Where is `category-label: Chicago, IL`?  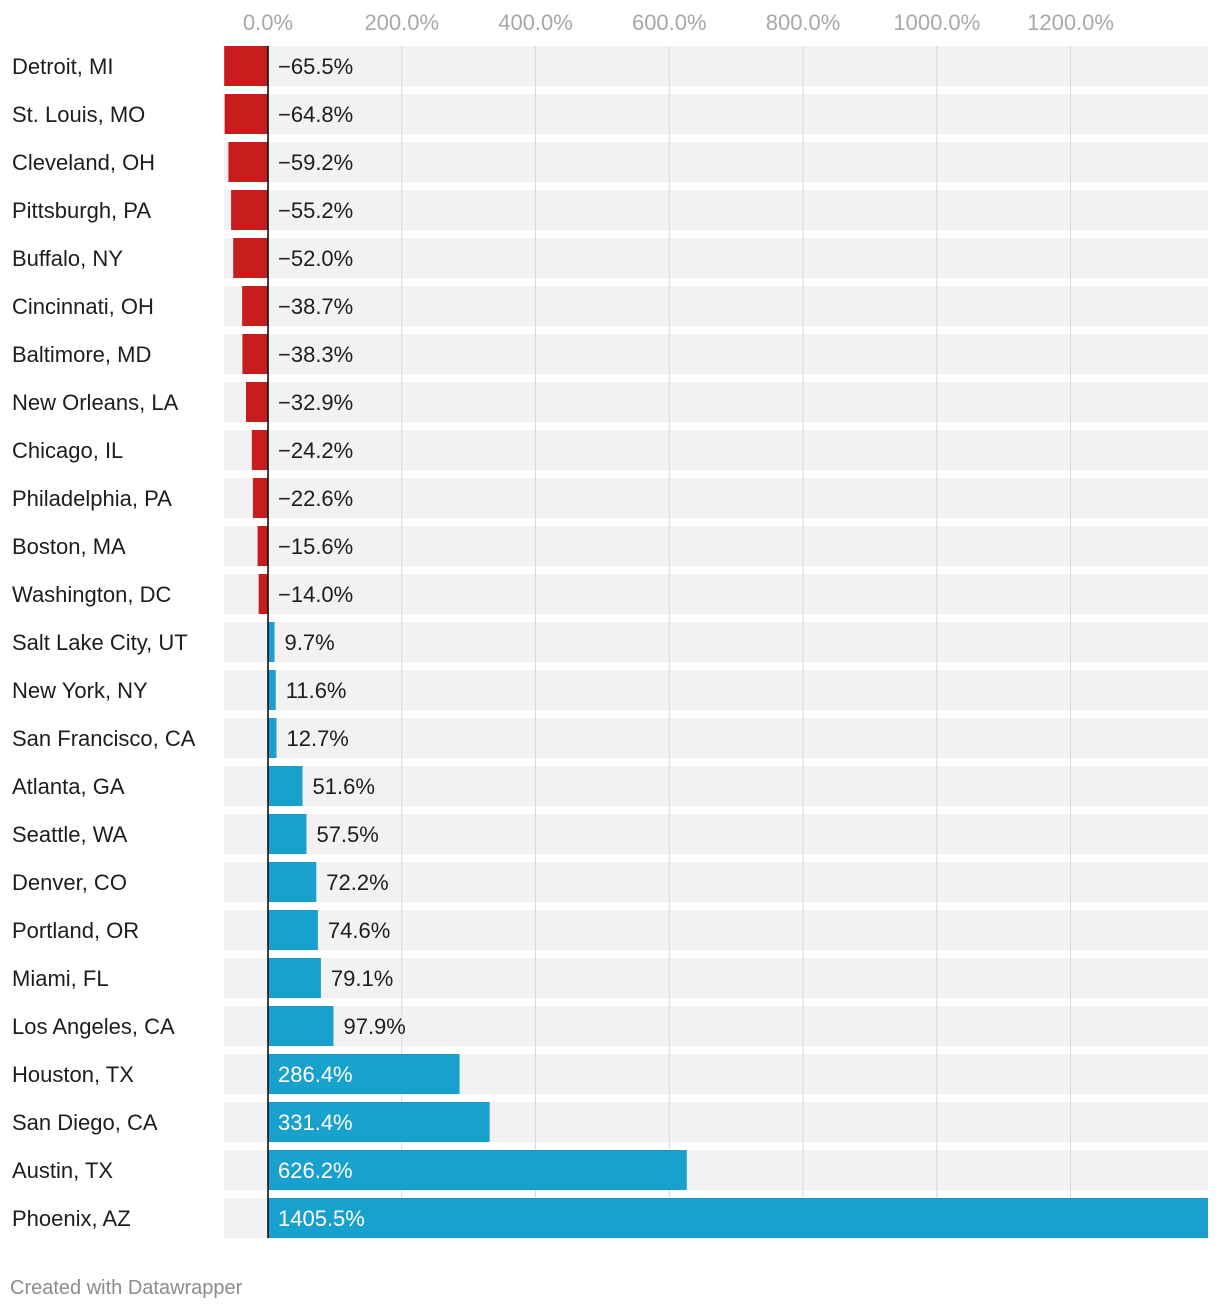 category-label: Chicago, IL is located at coordinates (67, 450).